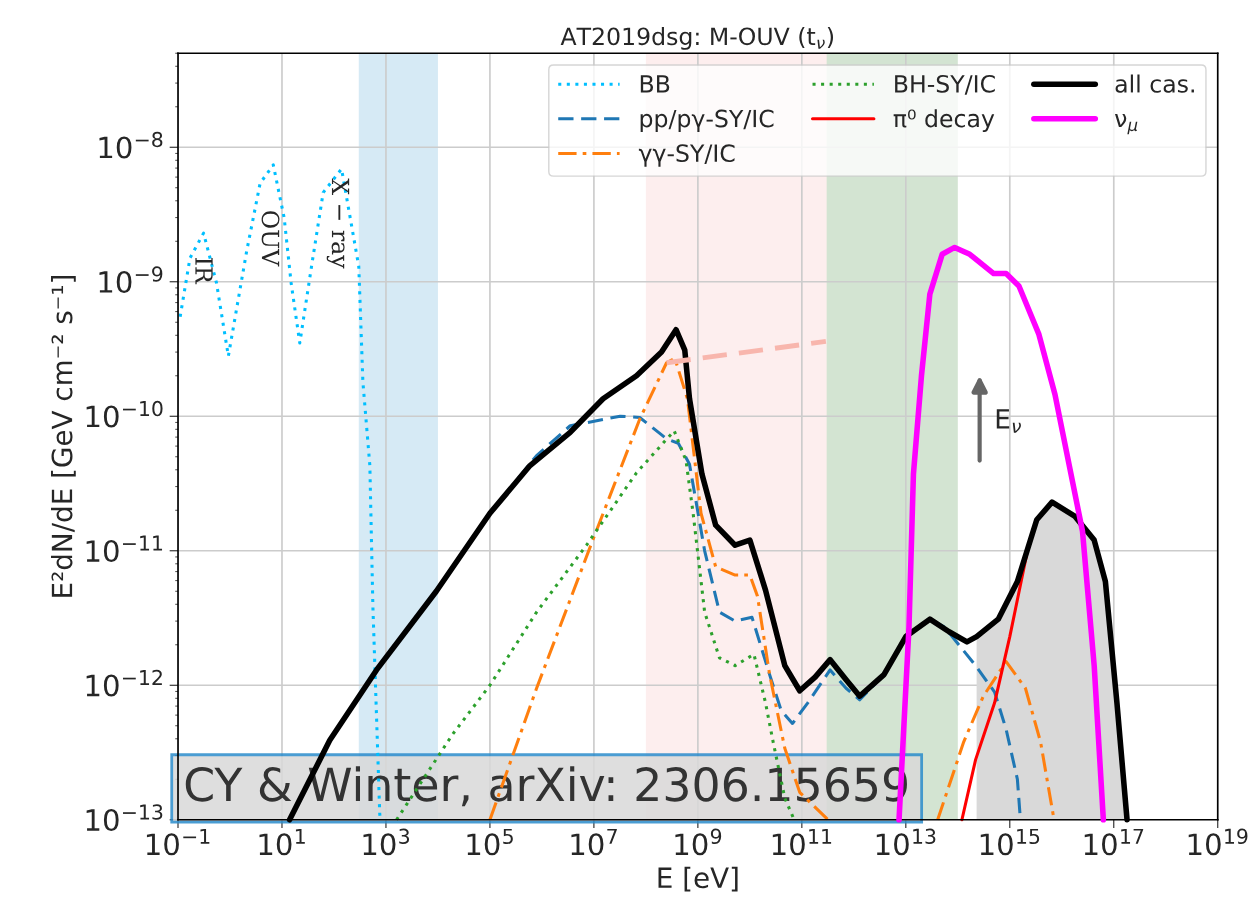 This screenshot has width=1258, height=918. Describe the element at coordinates (131, 280) in the screenshot. I see `y-tick-label: 10$^{−9}$` at that location.